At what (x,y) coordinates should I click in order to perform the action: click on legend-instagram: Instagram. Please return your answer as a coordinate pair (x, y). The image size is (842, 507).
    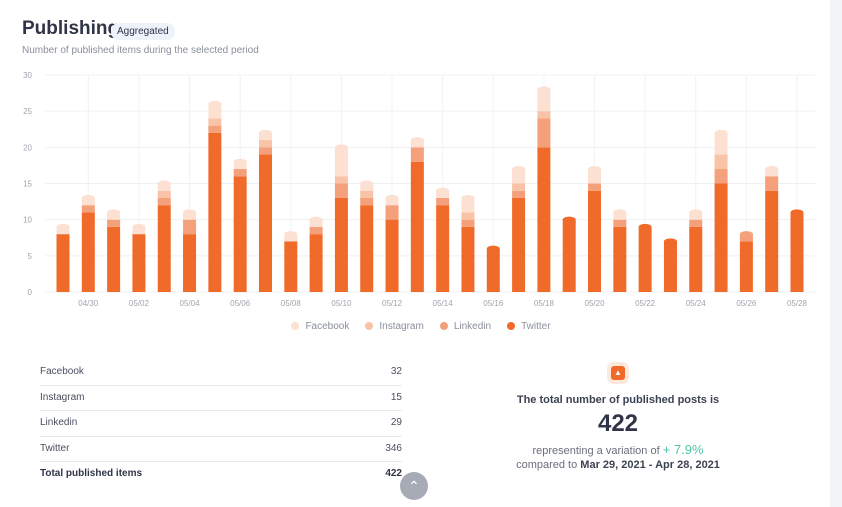
    Looking at the image, I should click on (394, 326).